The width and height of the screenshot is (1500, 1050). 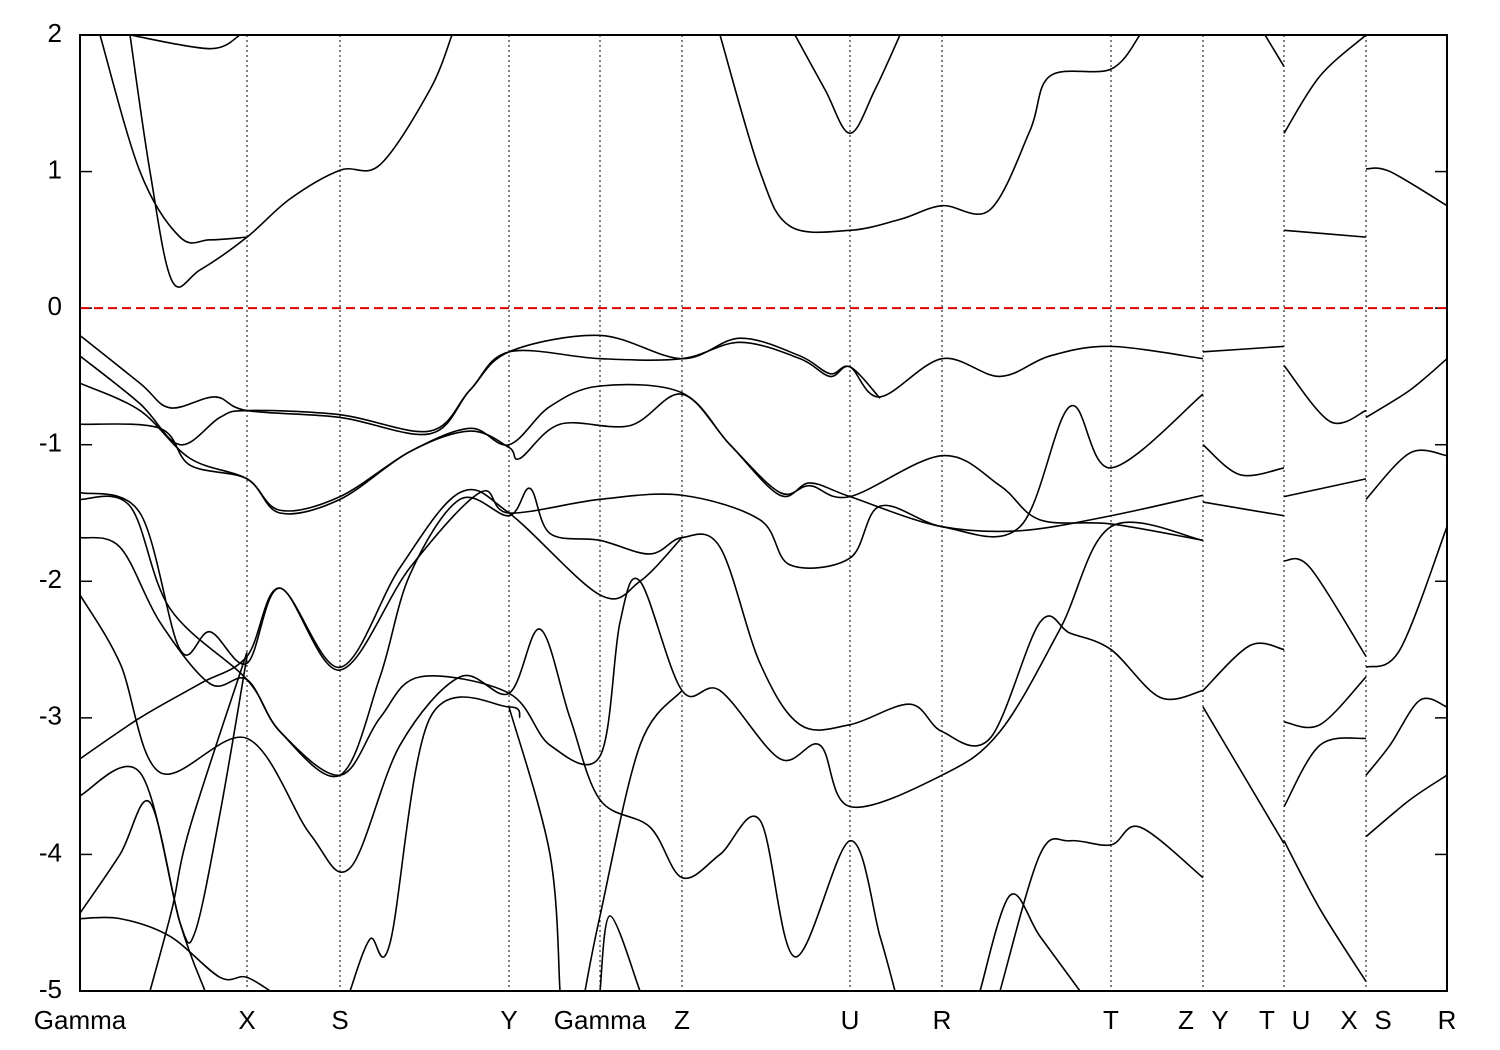 I want to click on y-tick-label: -4, so click(x=50, y=852).